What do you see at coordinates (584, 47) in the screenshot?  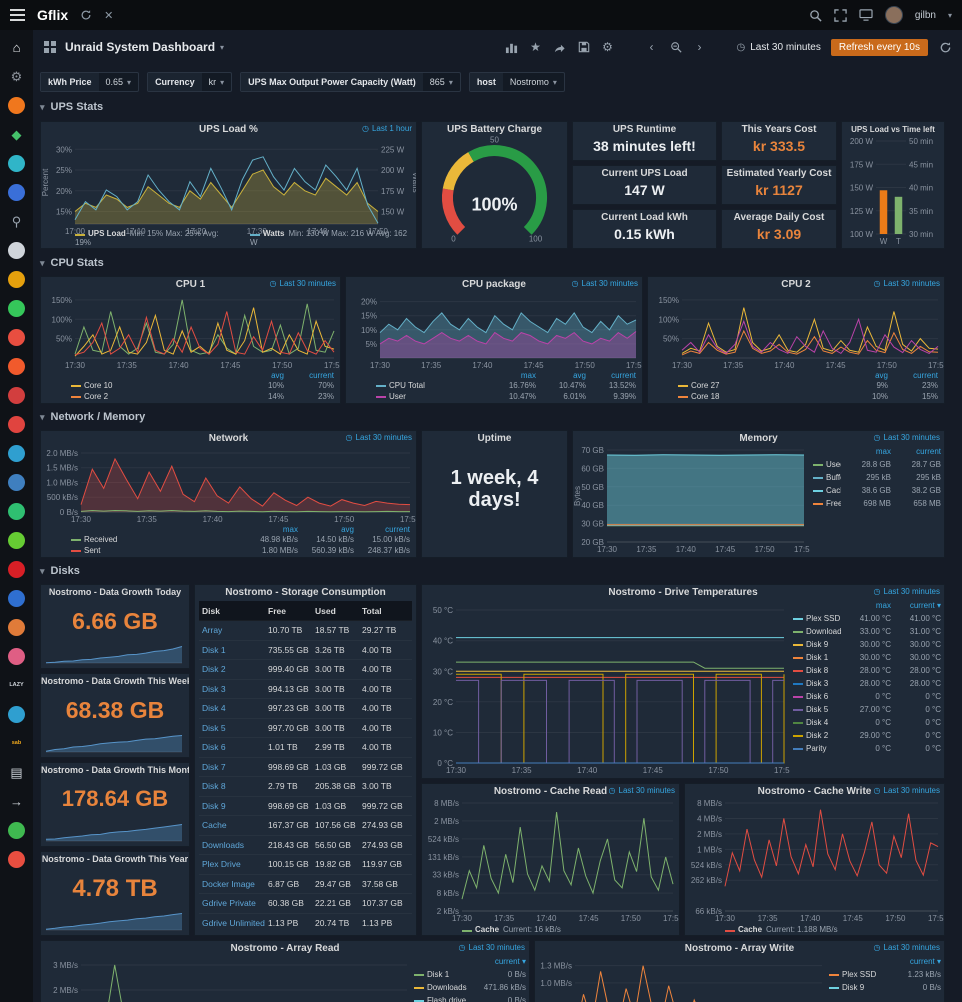 I see `save-icon` at bounding box center [584, 47].